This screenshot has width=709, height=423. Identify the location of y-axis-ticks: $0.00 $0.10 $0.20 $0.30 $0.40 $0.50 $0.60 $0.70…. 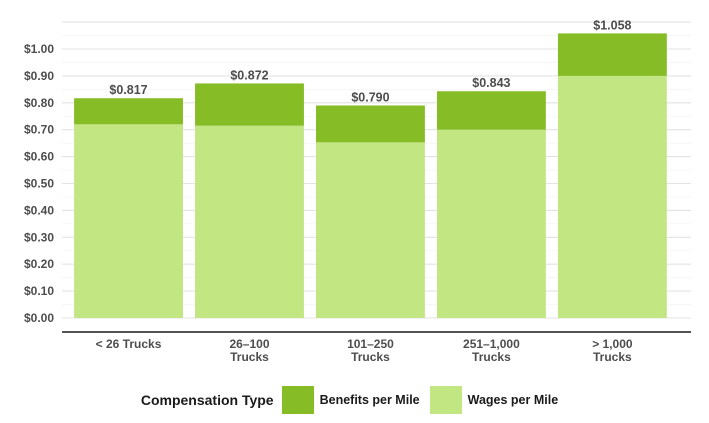
(39, 183).